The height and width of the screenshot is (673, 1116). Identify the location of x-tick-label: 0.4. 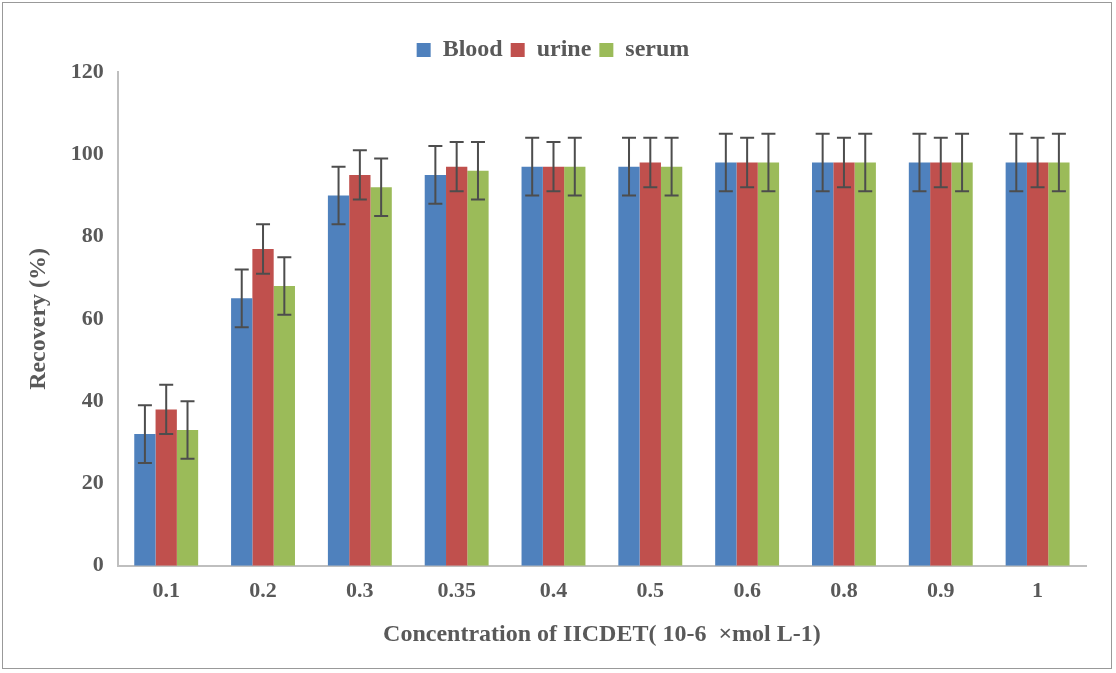
(553, 589).